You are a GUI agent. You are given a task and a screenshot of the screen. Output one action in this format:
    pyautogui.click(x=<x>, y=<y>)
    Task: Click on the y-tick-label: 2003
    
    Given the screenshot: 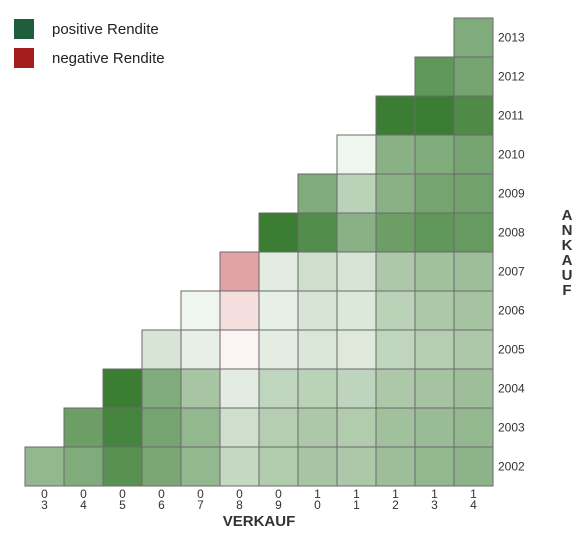 What is the action you would take?
    pyautogui.click(x=511, y=428)
    